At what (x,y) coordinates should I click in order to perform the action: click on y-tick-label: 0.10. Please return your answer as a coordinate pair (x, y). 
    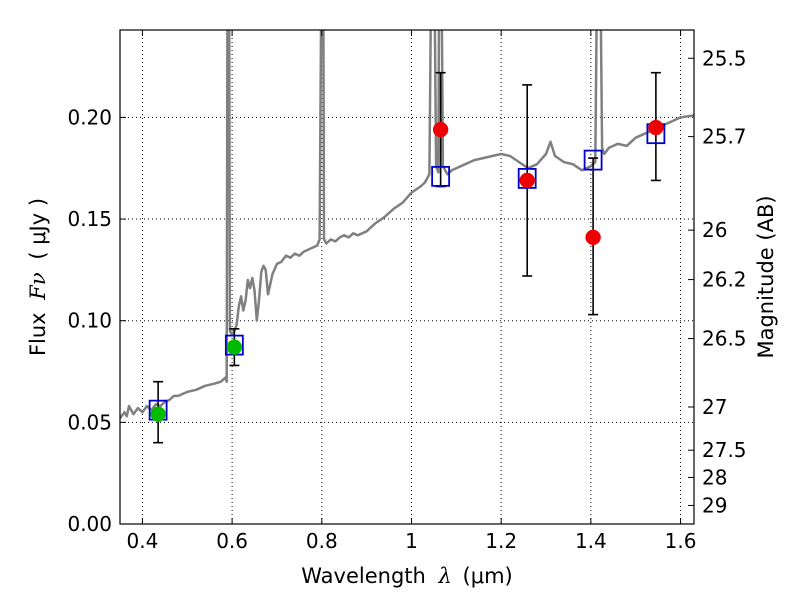
    Looking at the image, I should click on (89, 321).